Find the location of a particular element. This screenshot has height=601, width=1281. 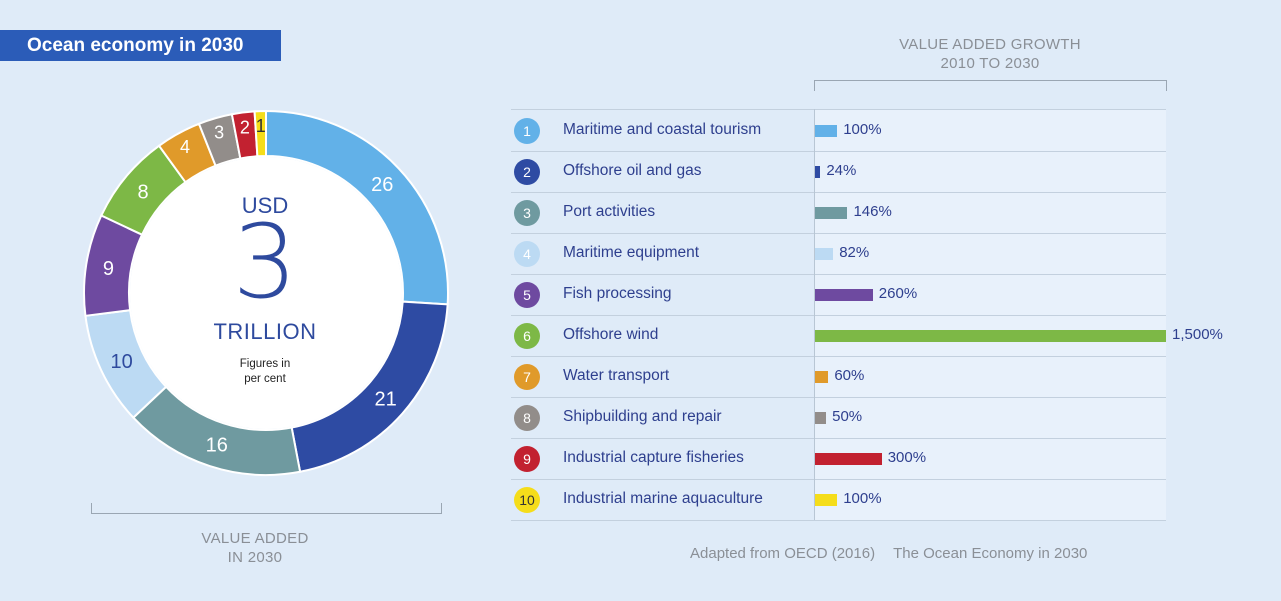

table-row: 7 Water transport 60% is located at coordinates (838, 377).